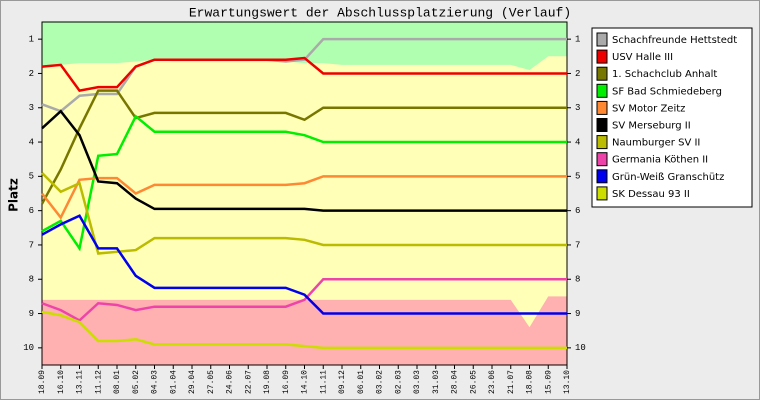  I want to click on x-tick-label: 06.01, so click(361, 382).